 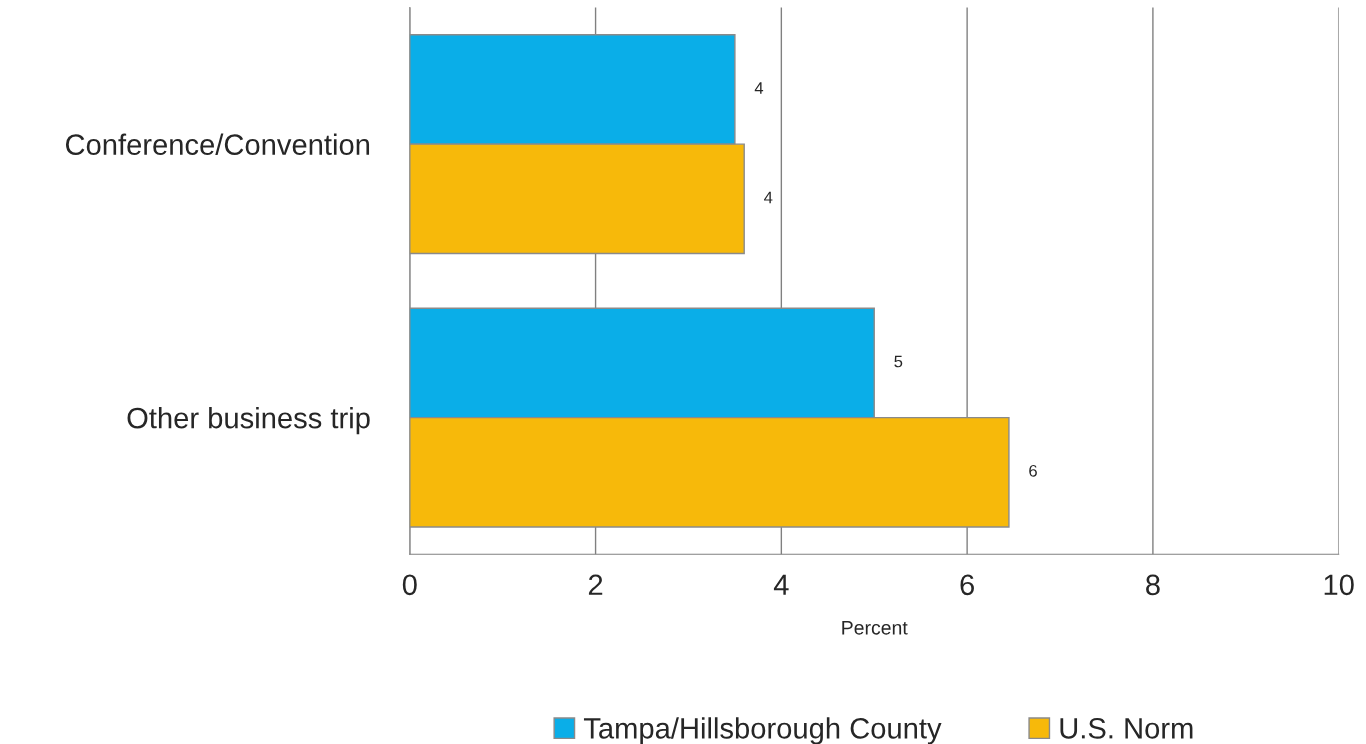 What do you see at coordinates (409, 585) in the screenshot?
I see `x-tick-label: 0` at bounding box center [409, 585].